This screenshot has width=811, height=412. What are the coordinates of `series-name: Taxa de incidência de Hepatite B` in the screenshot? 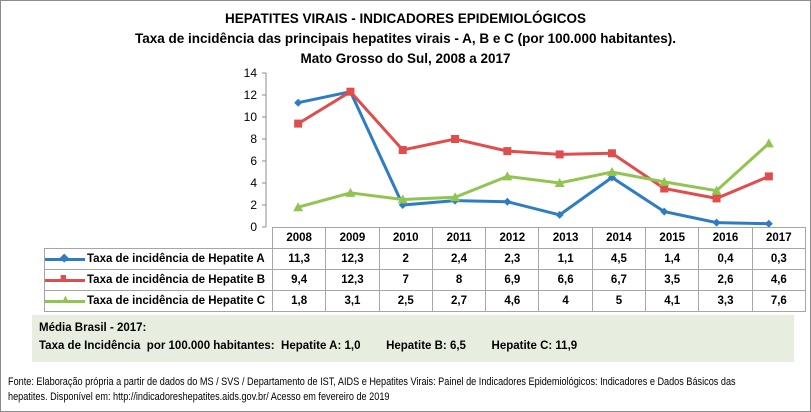 It's located at (176, 280).